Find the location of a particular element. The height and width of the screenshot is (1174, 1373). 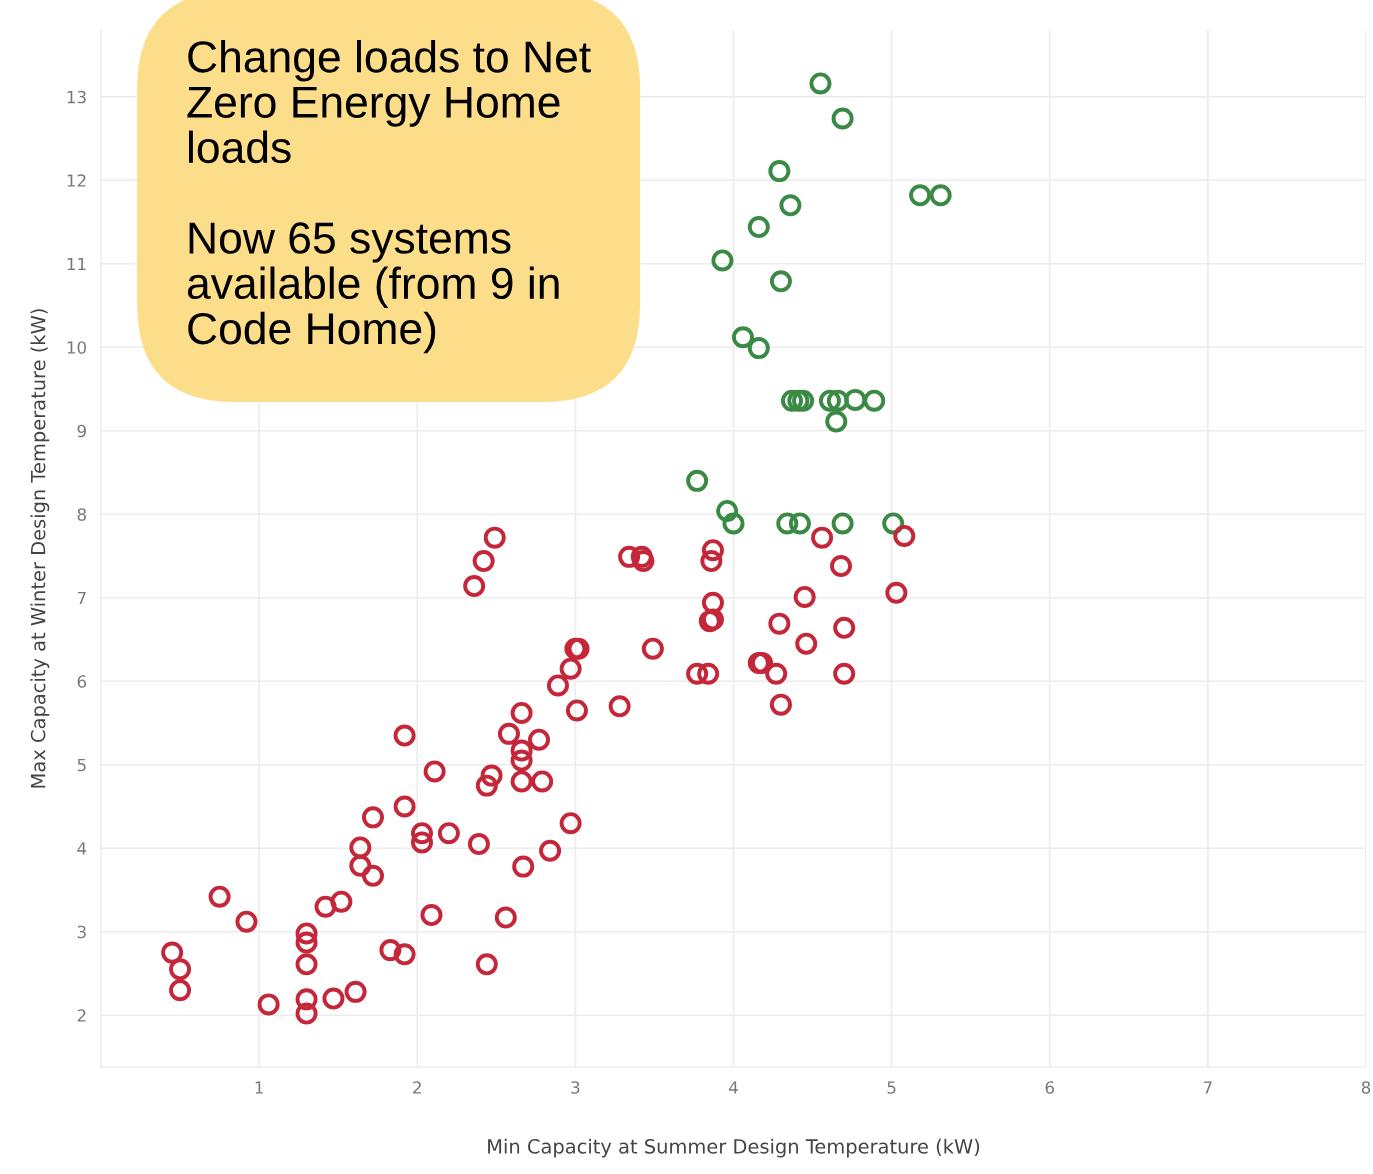

y-tick-label: 2 is located at coordinates (81, 1015).